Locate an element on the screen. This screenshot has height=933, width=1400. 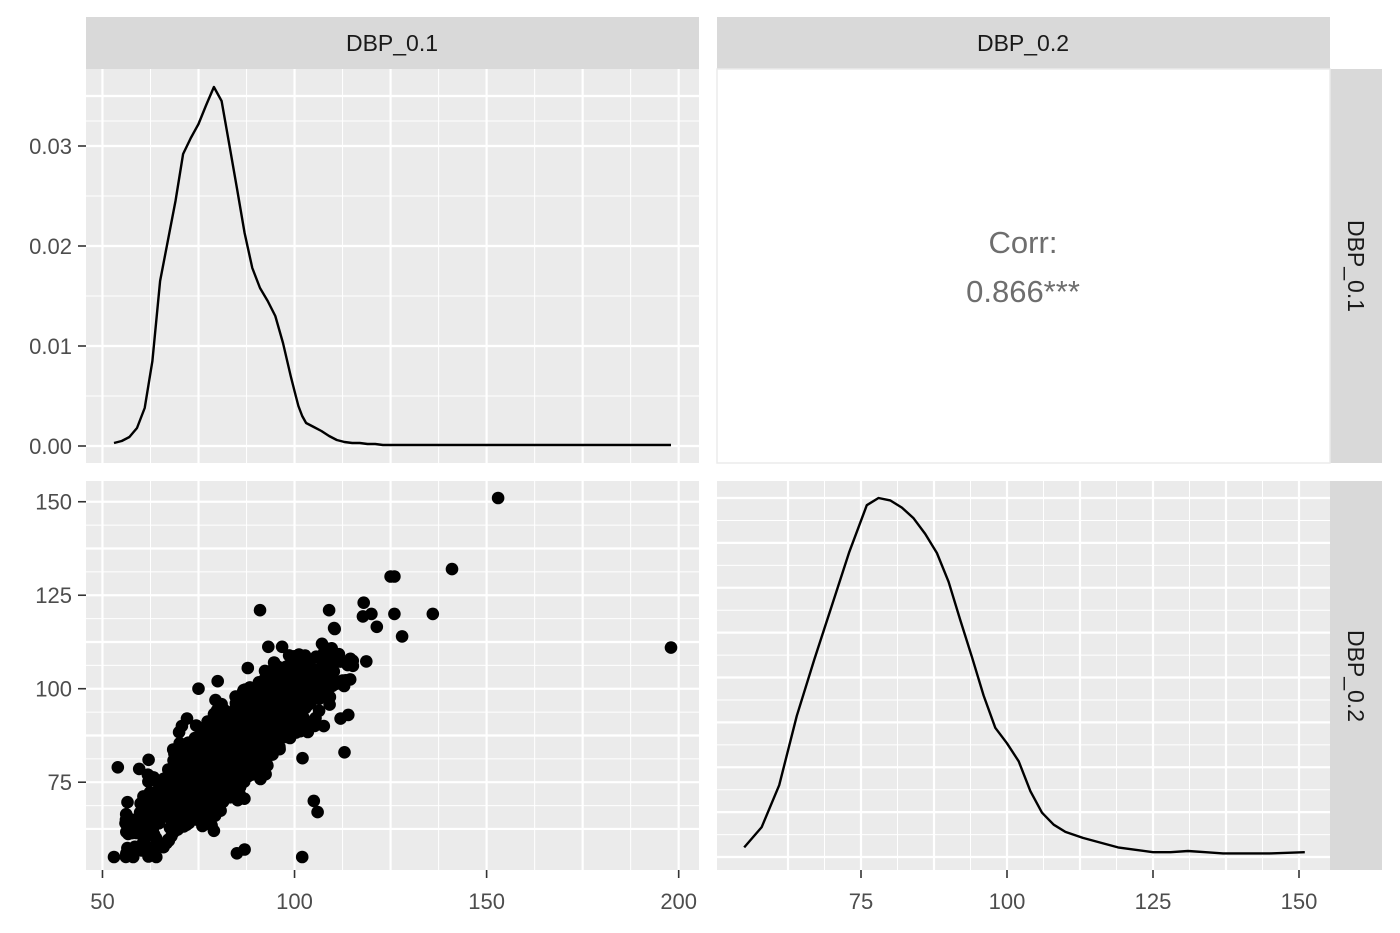
strip-label-row2: DBP_0.2 is located at coordinates (1356, 676).